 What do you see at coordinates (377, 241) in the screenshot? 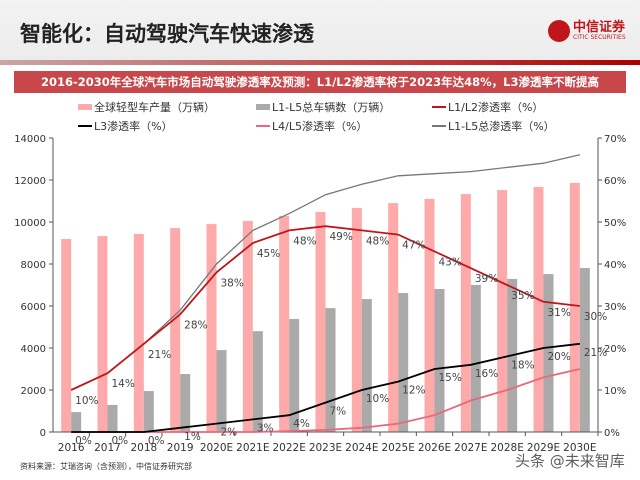
I see `data-label-l1l2: 48%` at bounding box center [377, 241].